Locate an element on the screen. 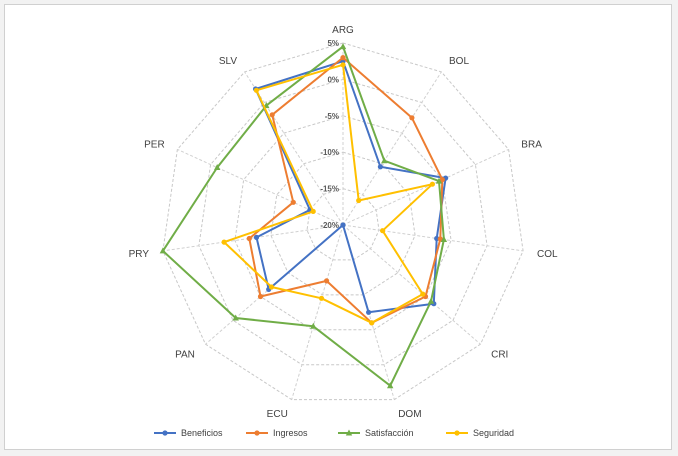 The width and height of the screenshot is (678, 456). category-label-arg: ARG is located at coordinates (343, 30).